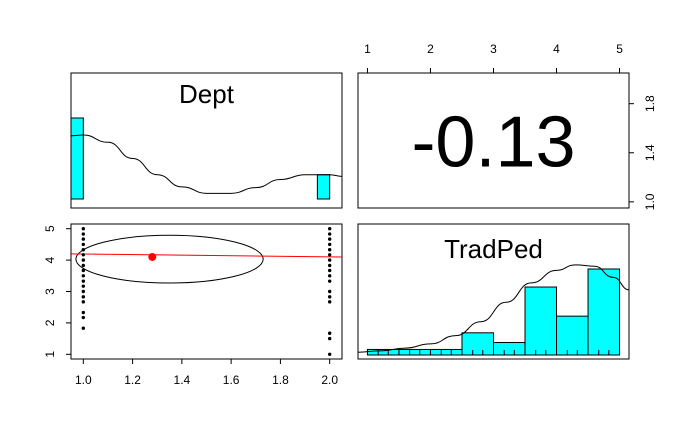  What do you see at coordinates (493, 143) in the screenshot?
I see `correlation-value: -0.13` at bounding box center [493, 143].